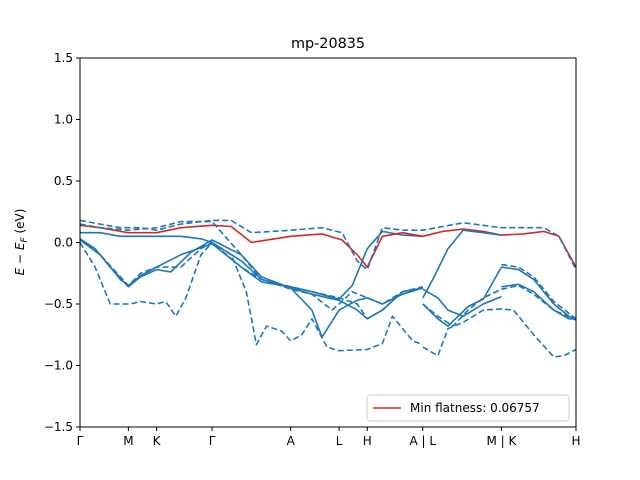  I want to click on legend-label: Min flatness: 0.06757, so click(475, 408).